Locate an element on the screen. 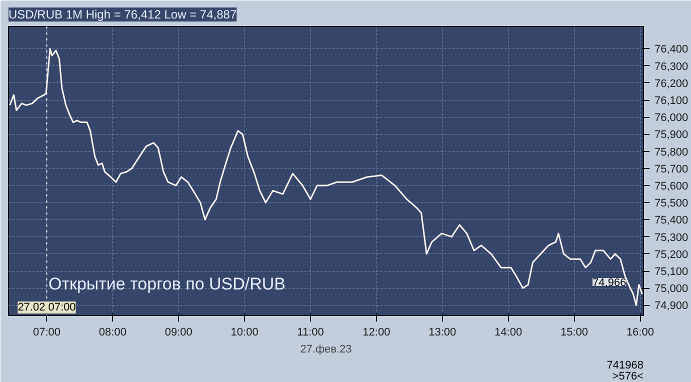  y-tick-label: 76,100 is located at coordinates (671, 101).